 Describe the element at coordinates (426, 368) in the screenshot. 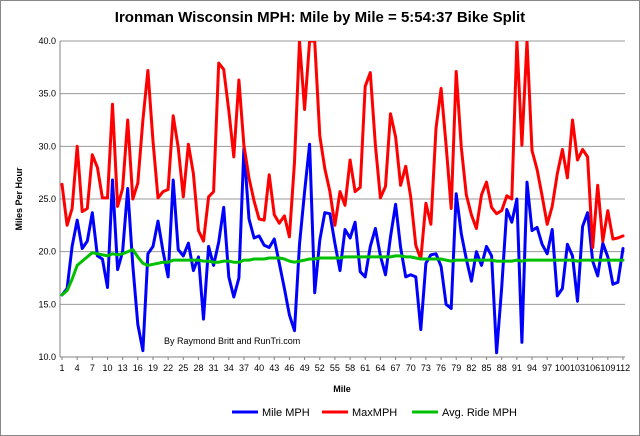

I see `x-tick-label: 73` at that location.